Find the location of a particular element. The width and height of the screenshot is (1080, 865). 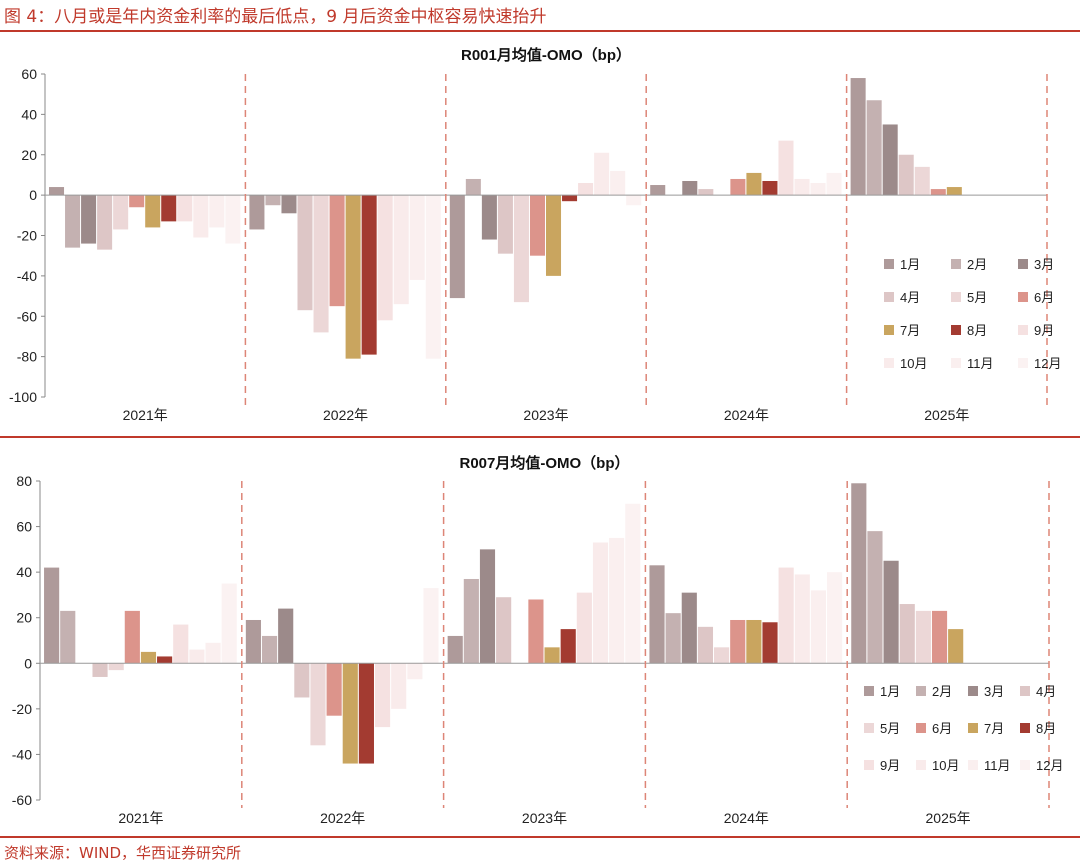

r007-bar-2025年-6月 is located at coordinates (939, 637).